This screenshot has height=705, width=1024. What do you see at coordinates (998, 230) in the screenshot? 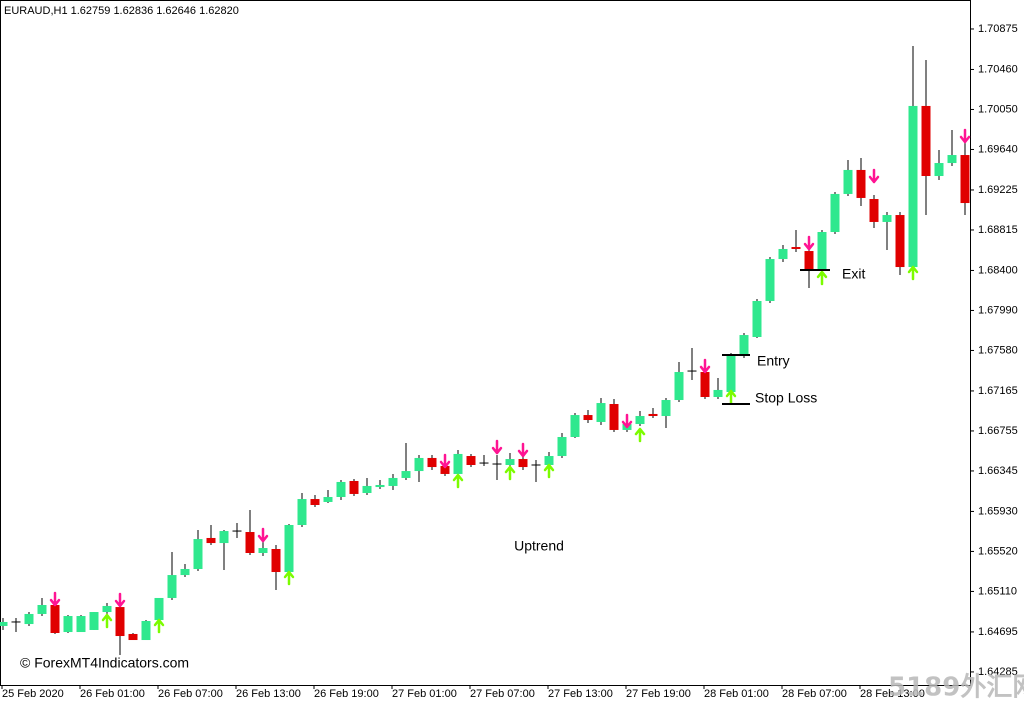
I see `y-tick-label: 1.68815` at bounding box center [998, 230].